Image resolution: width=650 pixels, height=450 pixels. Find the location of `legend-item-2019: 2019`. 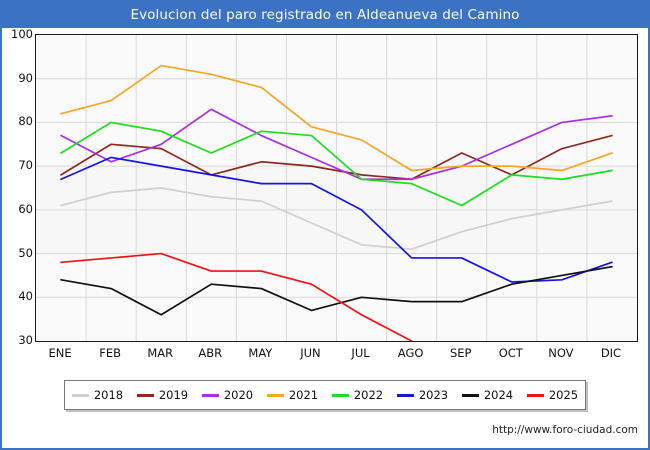

legend-item-2019: 2019 is located at coordinates (162, 395).